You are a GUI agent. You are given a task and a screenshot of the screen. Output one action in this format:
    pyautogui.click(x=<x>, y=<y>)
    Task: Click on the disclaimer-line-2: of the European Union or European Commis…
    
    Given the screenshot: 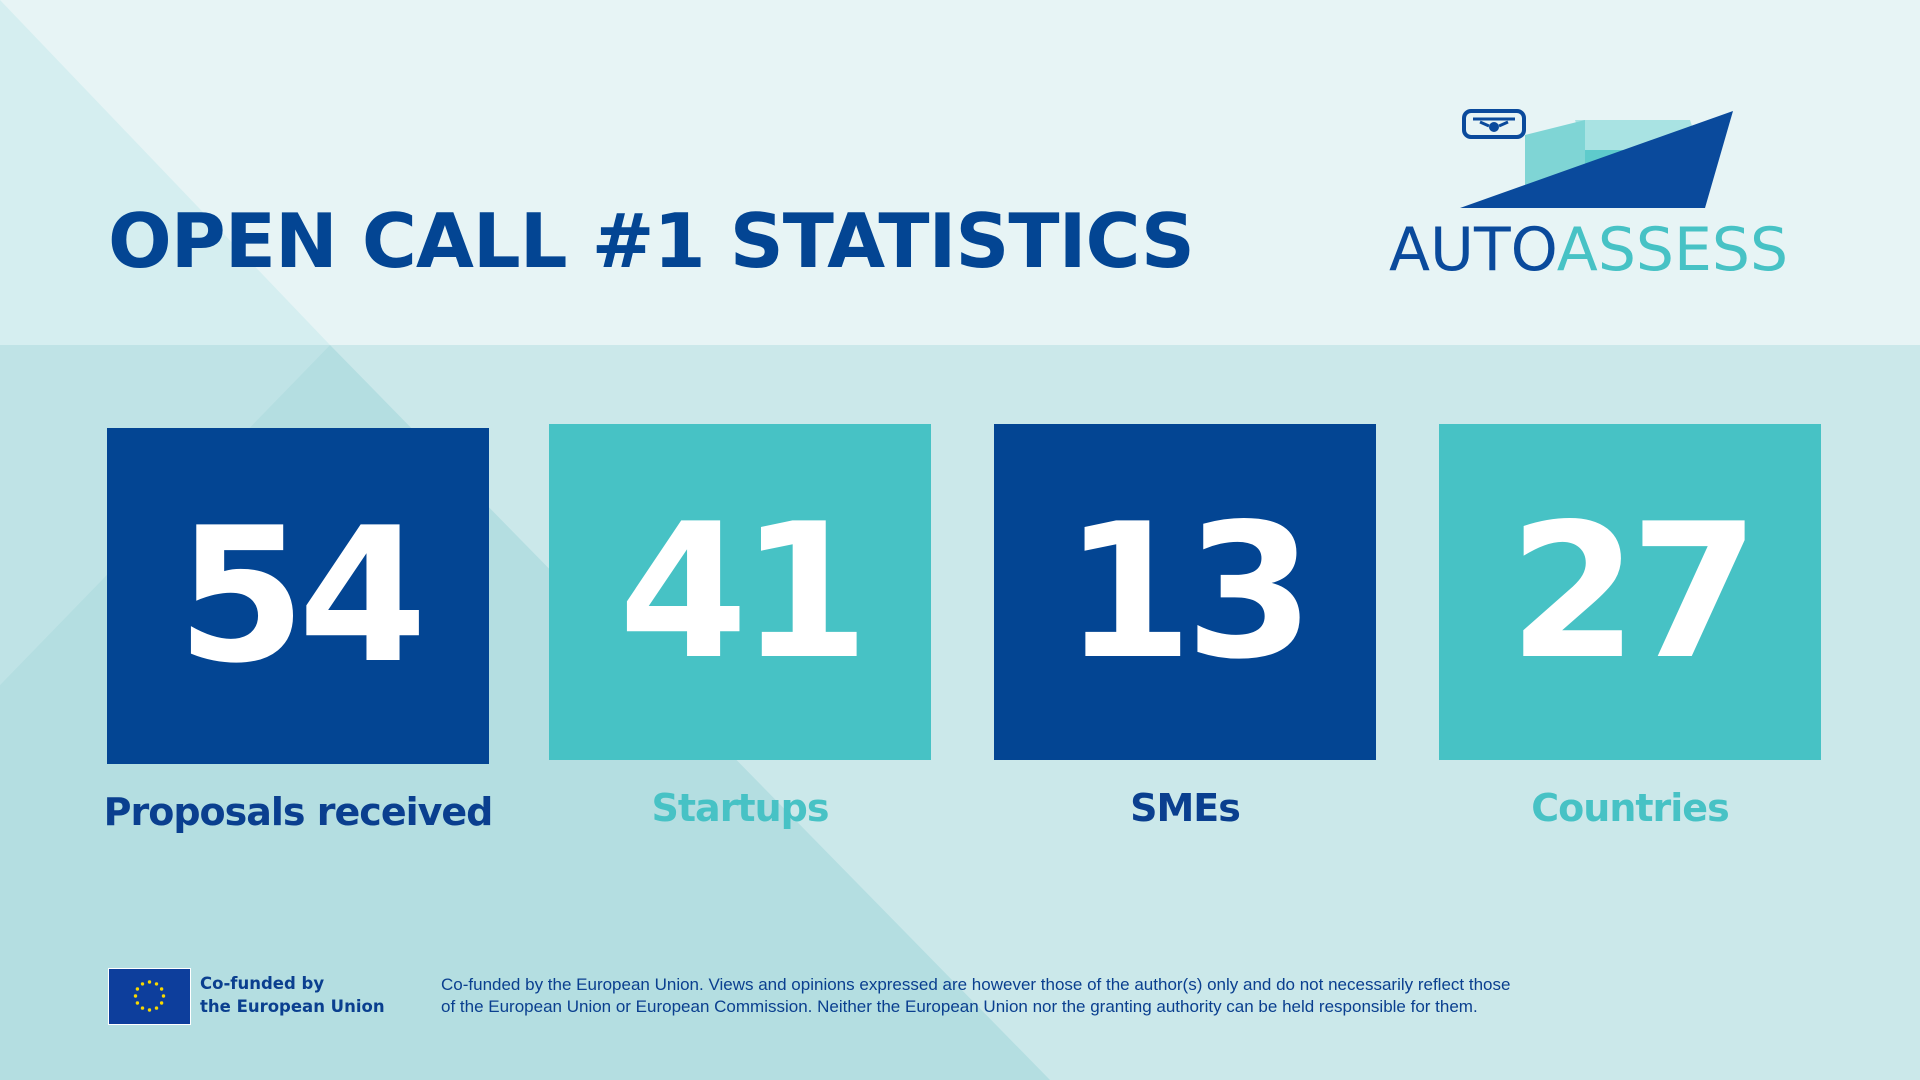 What is the action you would take?
    pyautogui.click(x=959, y=1006)
    